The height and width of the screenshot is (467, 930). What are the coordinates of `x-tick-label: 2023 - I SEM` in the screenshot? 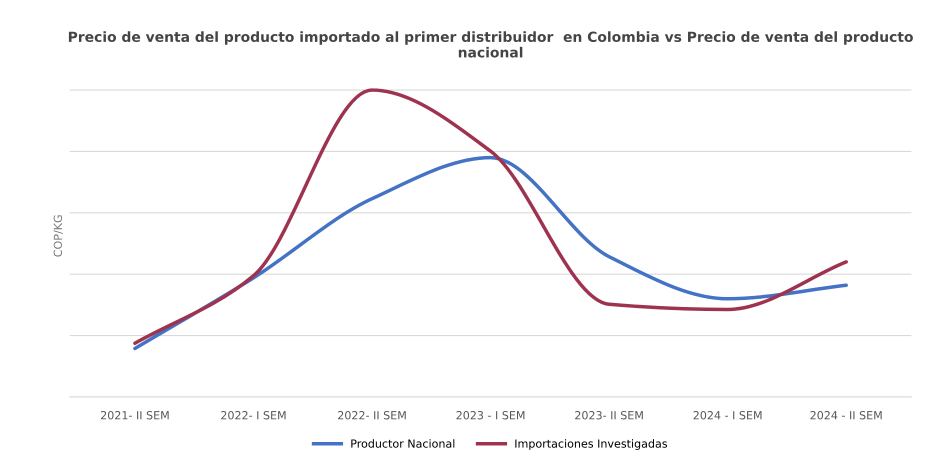 It's located at (490, 415).